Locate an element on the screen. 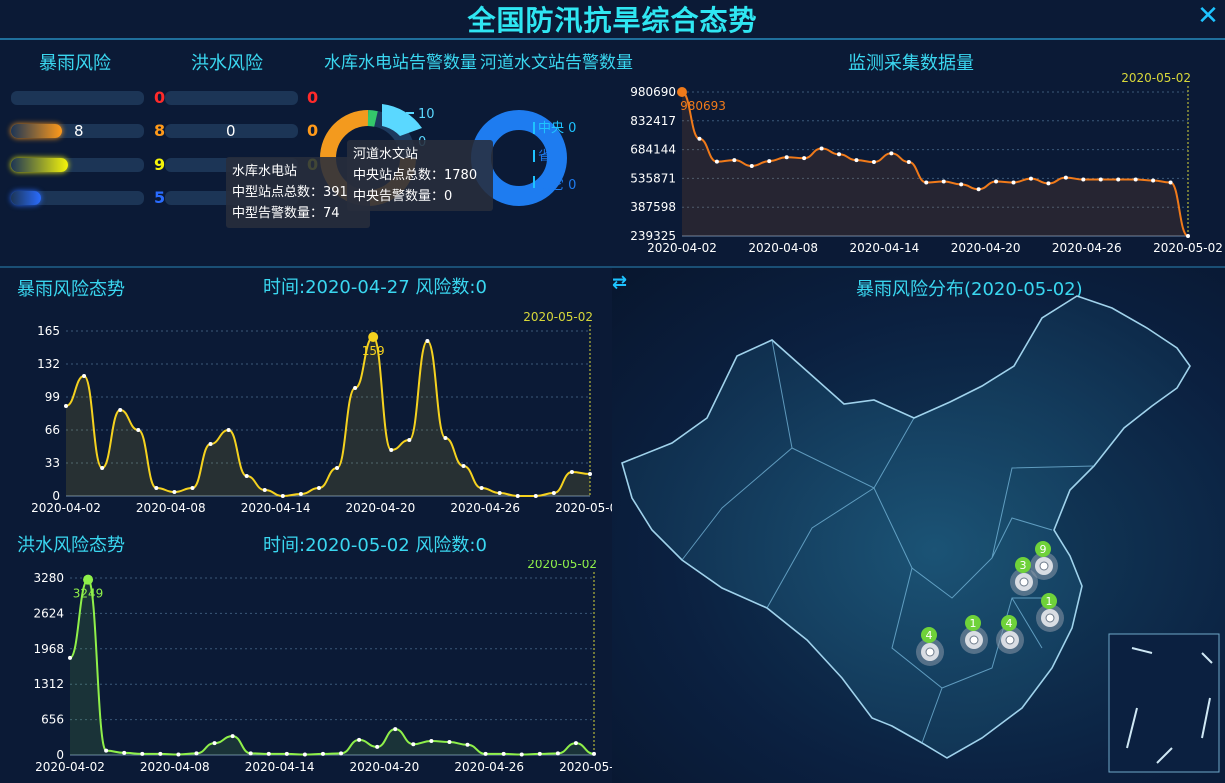  section-divider is located at coordinates (612, 267).